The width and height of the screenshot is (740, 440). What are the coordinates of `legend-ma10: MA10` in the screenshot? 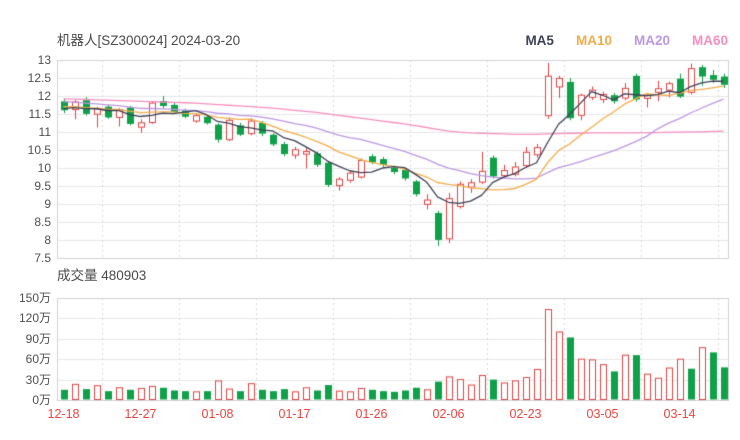 It's located at (593, 40).